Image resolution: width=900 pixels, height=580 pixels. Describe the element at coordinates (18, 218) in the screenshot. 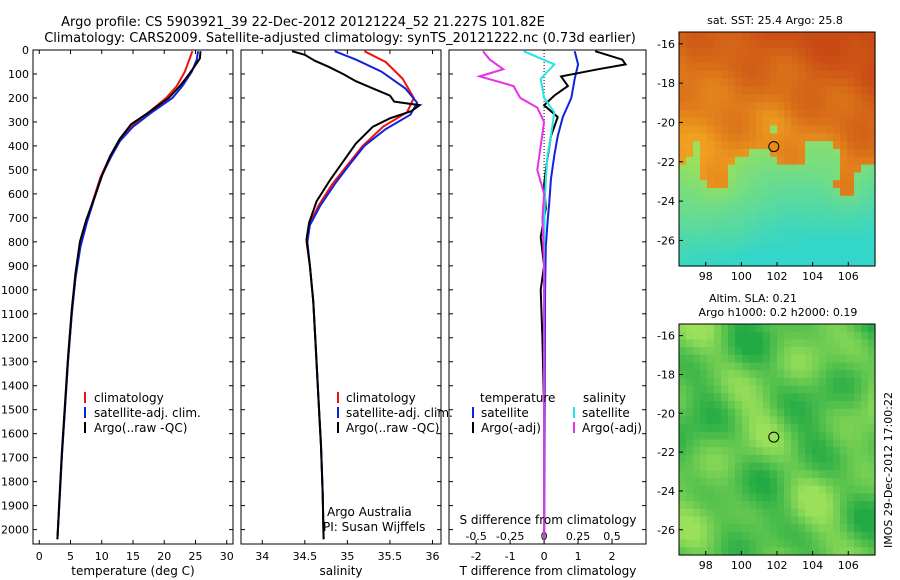

I see `depth-tick-label: 700` at that location.